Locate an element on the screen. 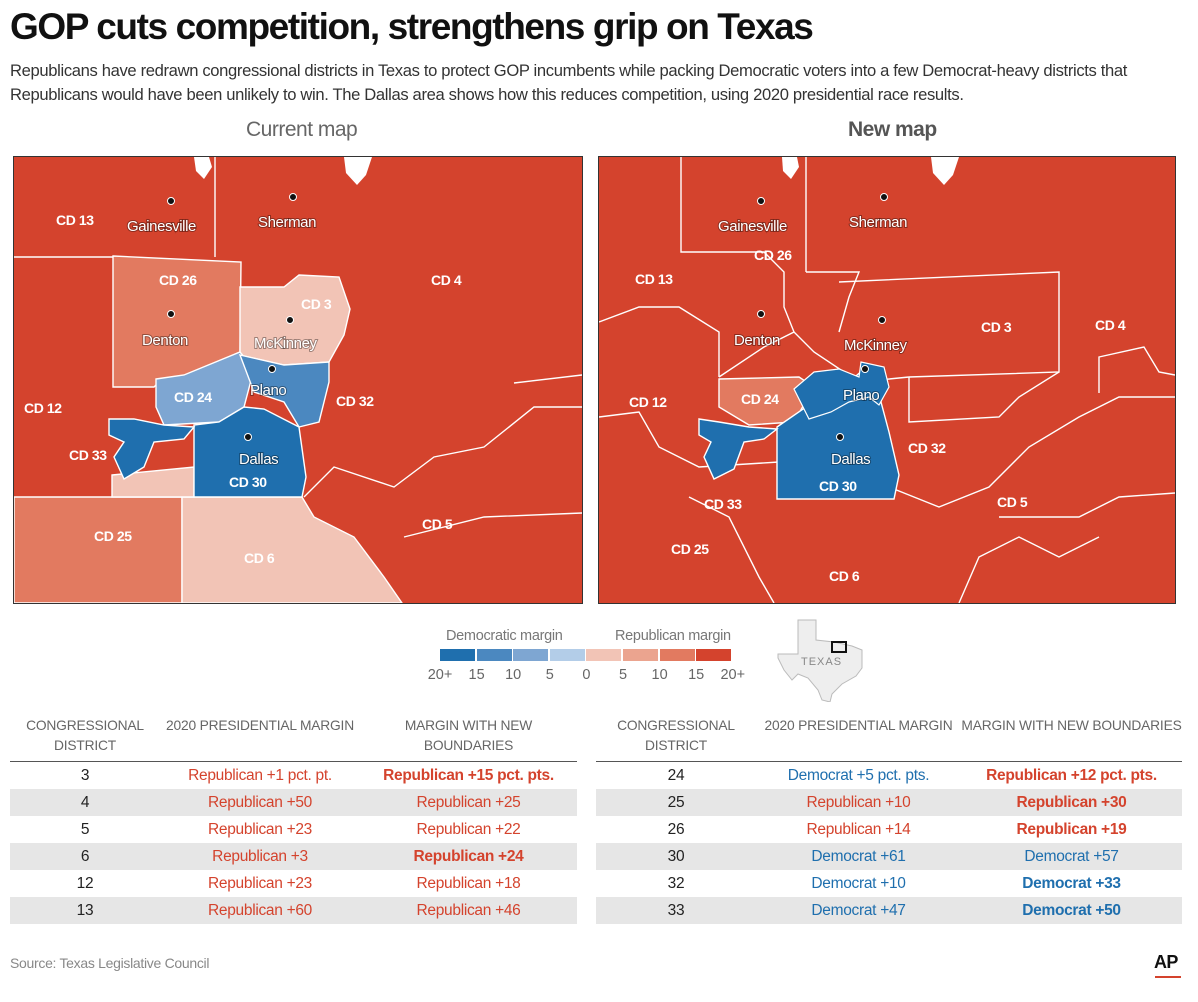 Image resolution: width=1198 pixels, height=1002 pixels. district-cell: 30 is located at coordinates (676, 856).